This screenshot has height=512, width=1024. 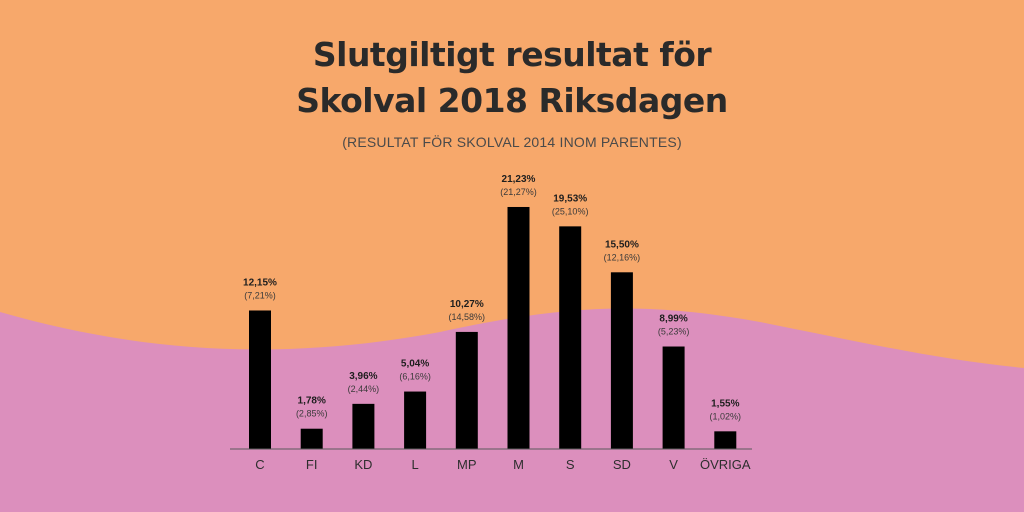 I want to click on bar-sd, so click(x=621, y=360).